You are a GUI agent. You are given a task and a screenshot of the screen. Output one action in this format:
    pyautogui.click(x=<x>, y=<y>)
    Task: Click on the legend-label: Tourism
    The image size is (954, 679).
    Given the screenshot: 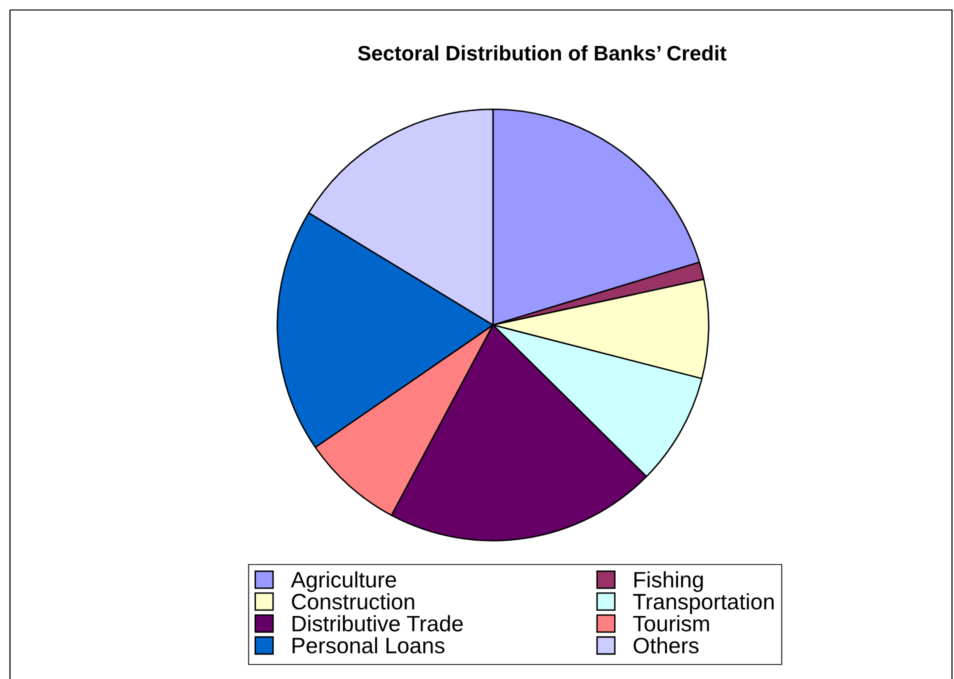 What is the action you would take?
    pyautogui.click(x=671, y=623)
    